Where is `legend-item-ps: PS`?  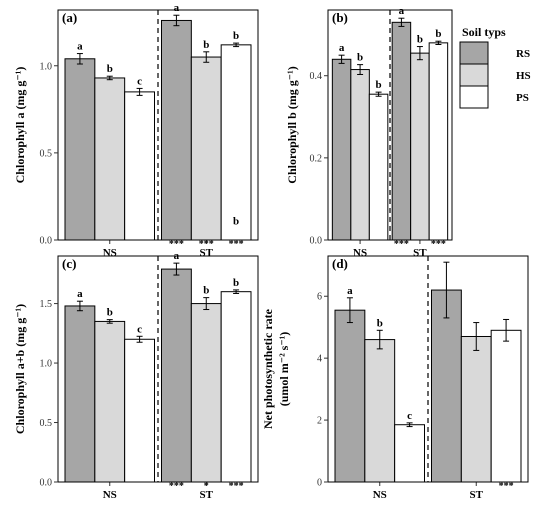 legend-item-ps: PS is located at coordinates (494, 97).